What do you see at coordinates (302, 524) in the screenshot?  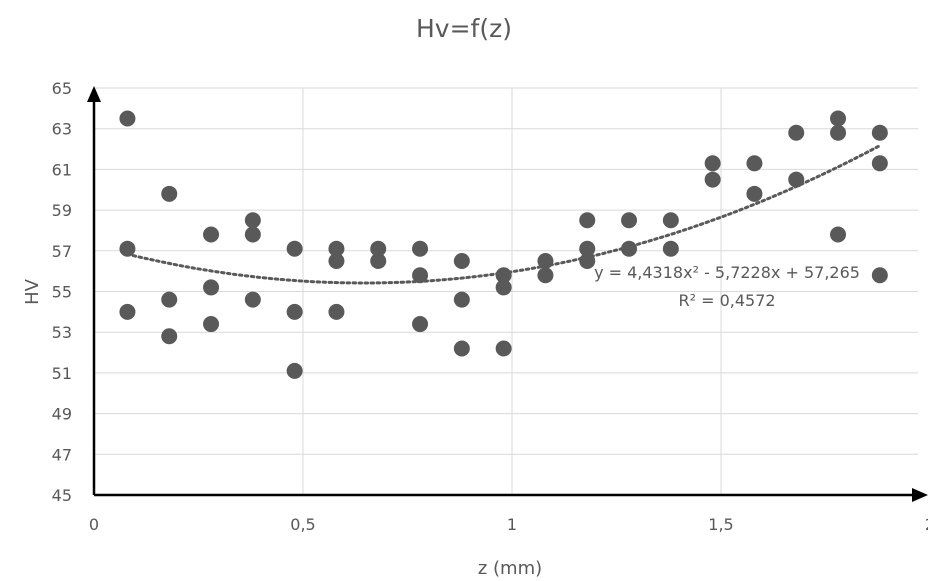 I see `x-tick-label: 0,5` at bounding box center [302, 524].